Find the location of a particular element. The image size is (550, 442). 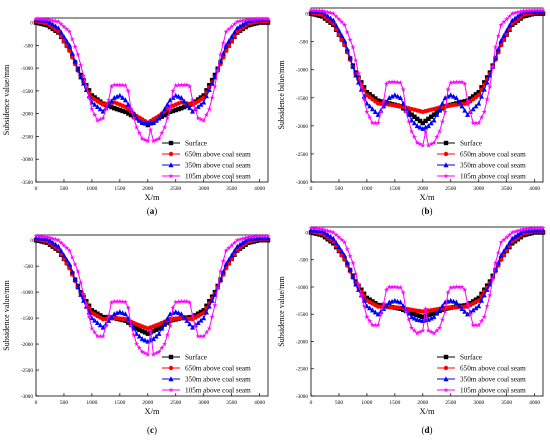

x-tick-label: 500 is located at coordinates (339, 403).